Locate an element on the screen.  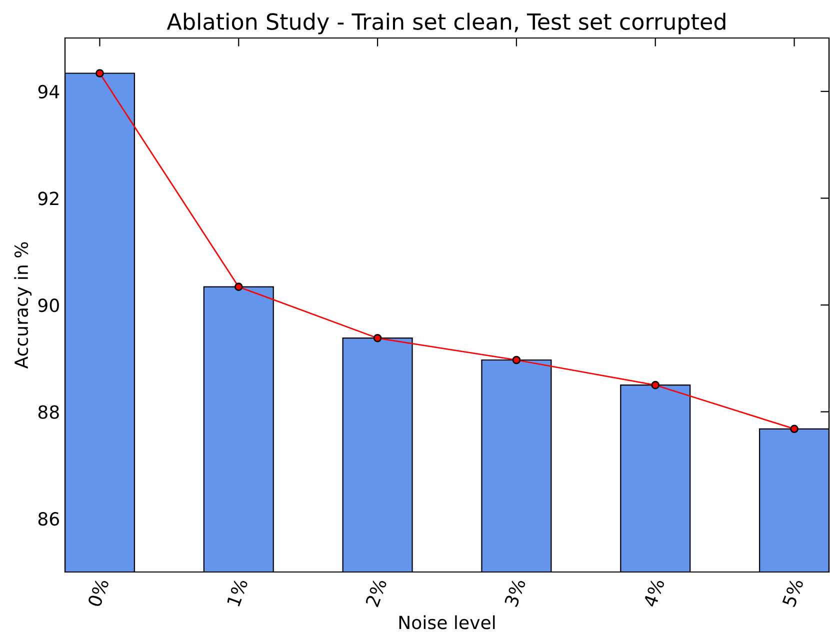
x-tick-label: 3% is located at coordinates (515, 593).